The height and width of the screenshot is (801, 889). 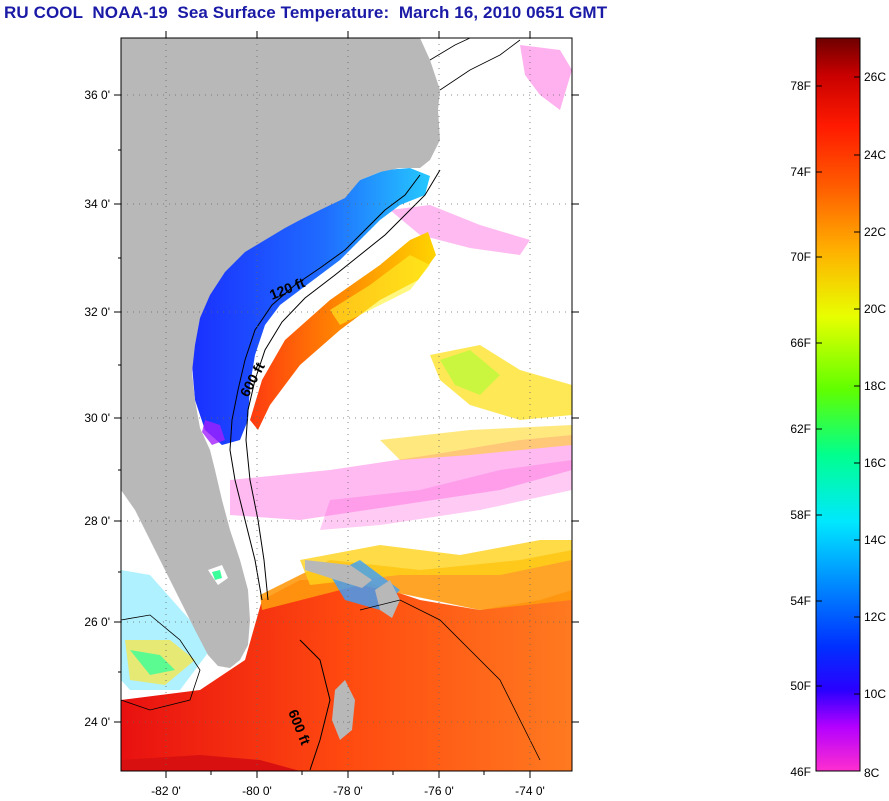 I want to click on lat-label-36: 36 0', so click(x=97, y=95).